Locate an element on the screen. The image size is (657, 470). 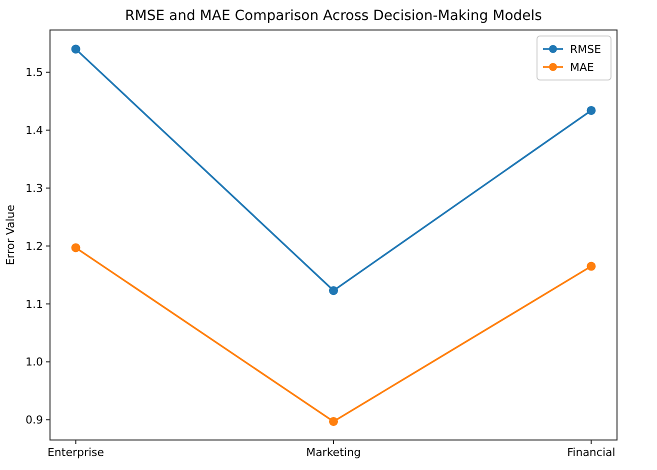
legend-label: RMSE is located at coordinates (586, 49).